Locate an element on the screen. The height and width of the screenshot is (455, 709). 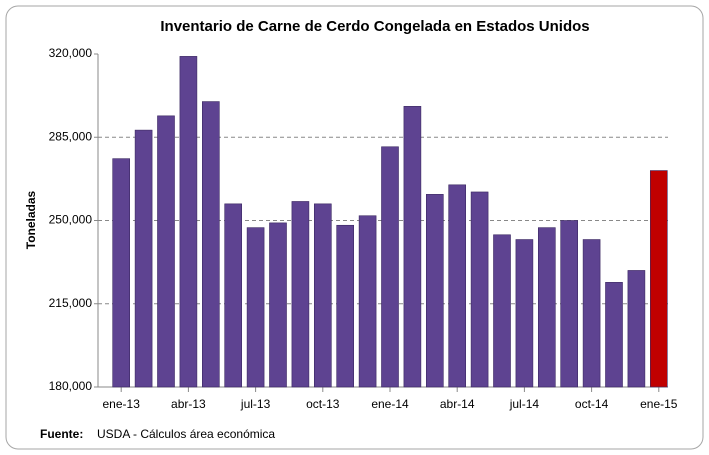
y-axis-title: Toneladas is located at coordinates (31, 219).